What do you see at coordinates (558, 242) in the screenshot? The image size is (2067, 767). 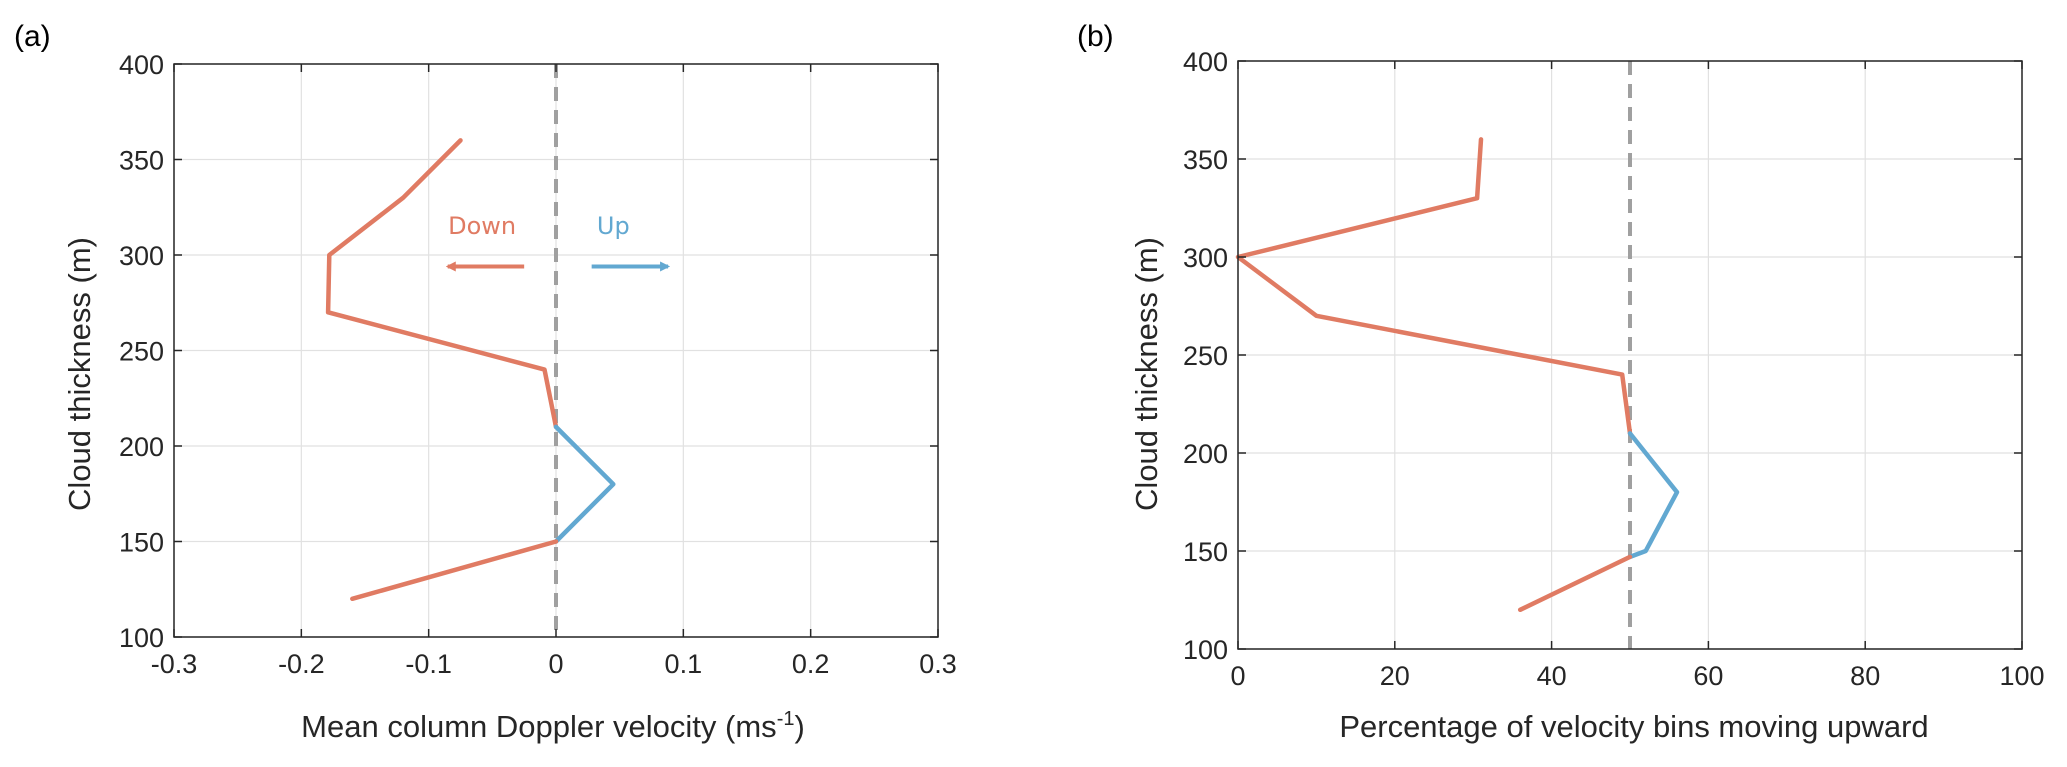 I see `annotations-a: Down Up` at bounding box center [558, 242].